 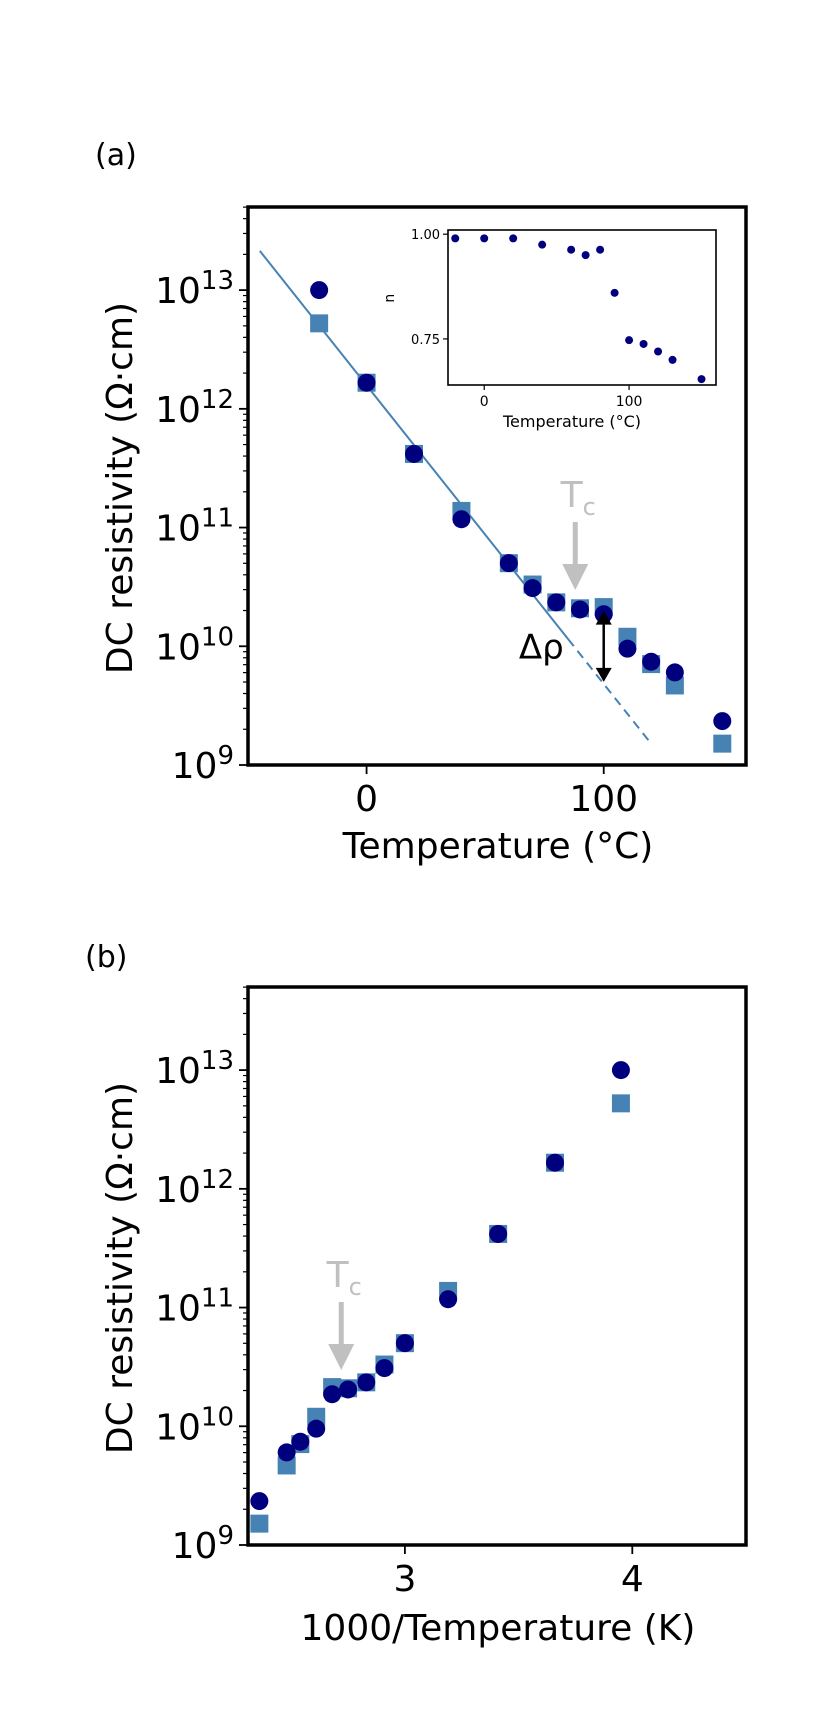 What do you see at coordinates (341, 1357) in the screenshot?
I see `b-tc-arrow-head` at bounding box center [341, 1357].